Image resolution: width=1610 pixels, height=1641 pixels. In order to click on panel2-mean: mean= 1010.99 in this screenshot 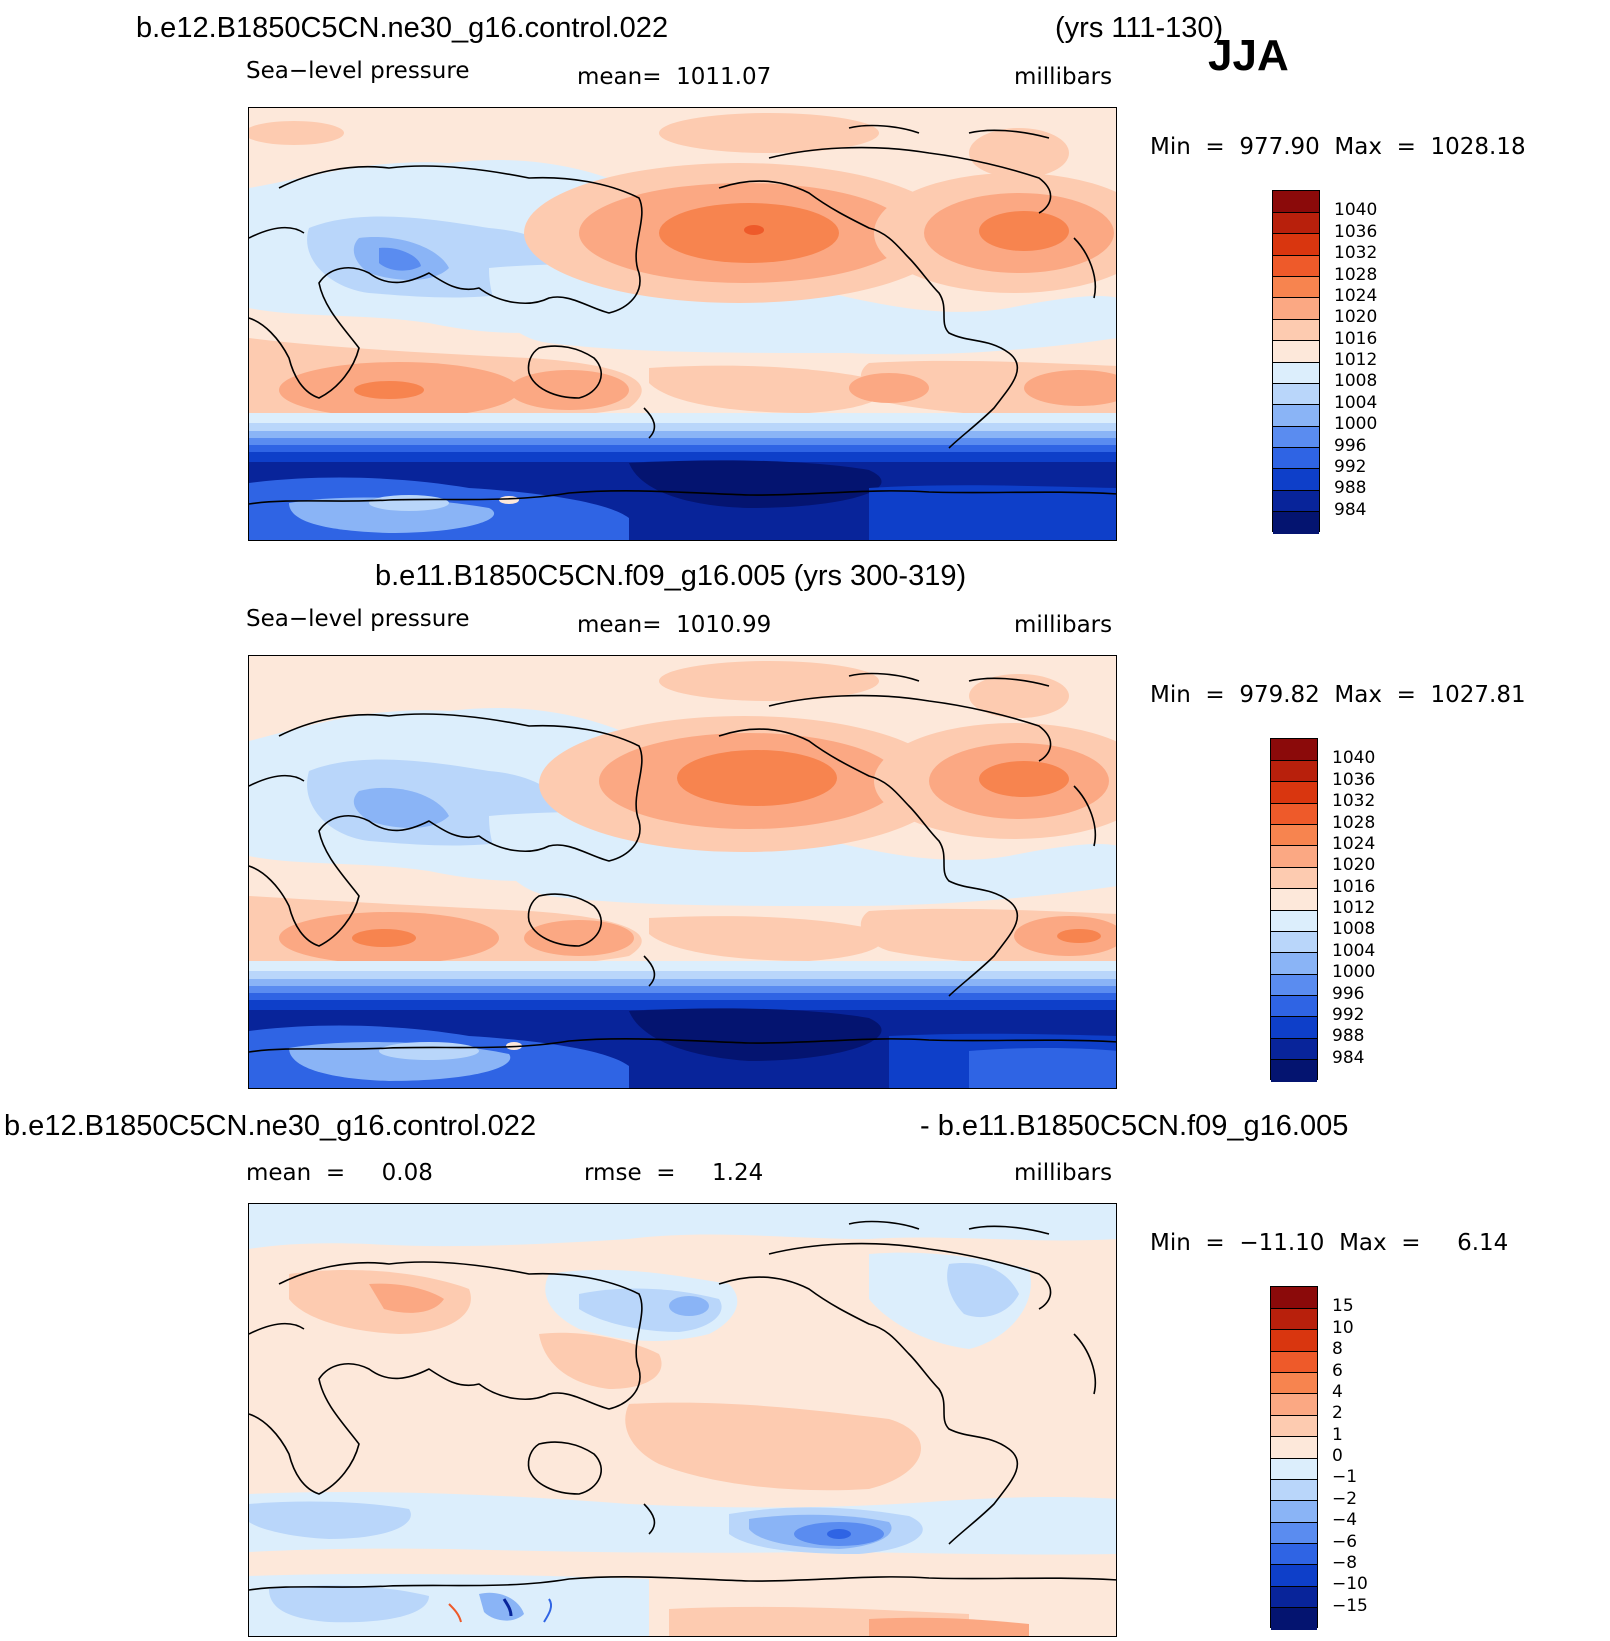, I will do `click(674, 625)`.